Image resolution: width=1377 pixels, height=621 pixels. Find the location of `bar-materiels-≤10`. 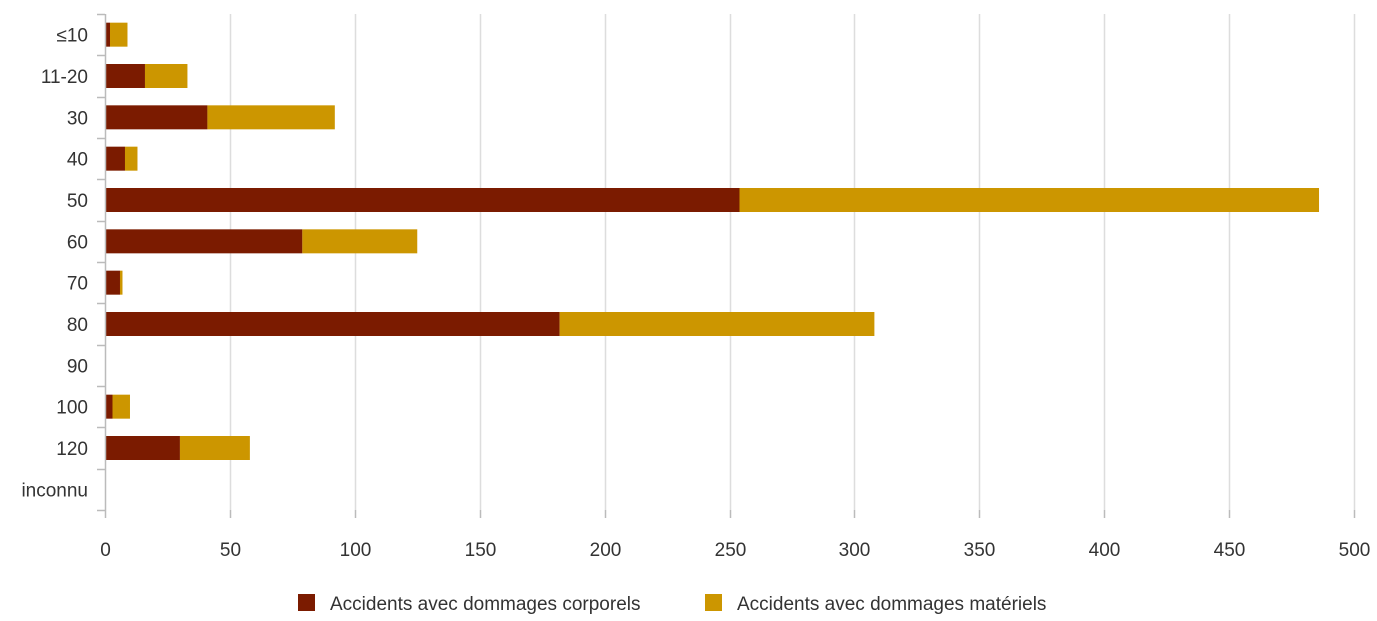

bar-materiels-≤10 is located at coordinates (118, 34).